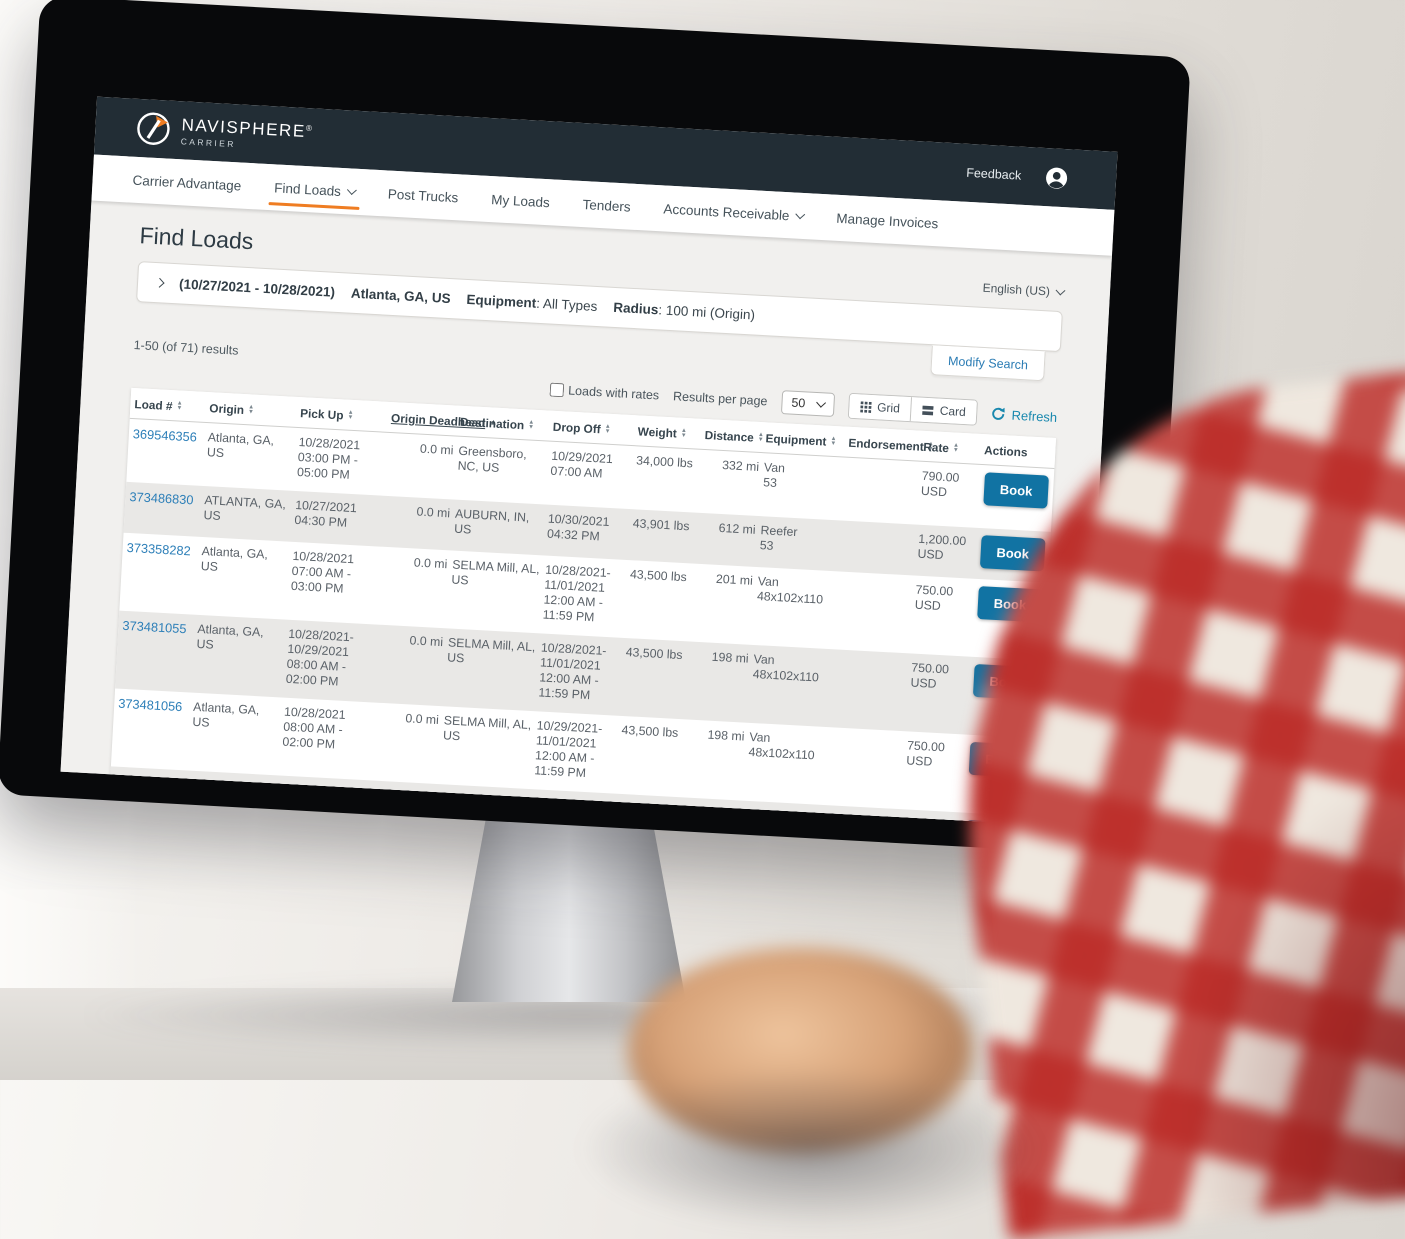 This screenshot has height=1239, width=1405. I want to click on refresh-button: Refresh, so click(1024, 415).